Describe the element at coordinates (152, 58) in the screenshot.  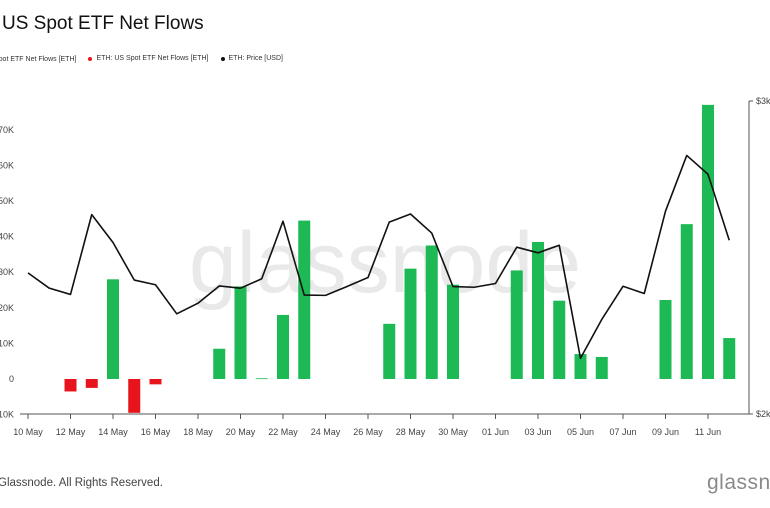
I see `legend-label-1: ETH: US Spot ETF Net Flows [ETH]` at that location.